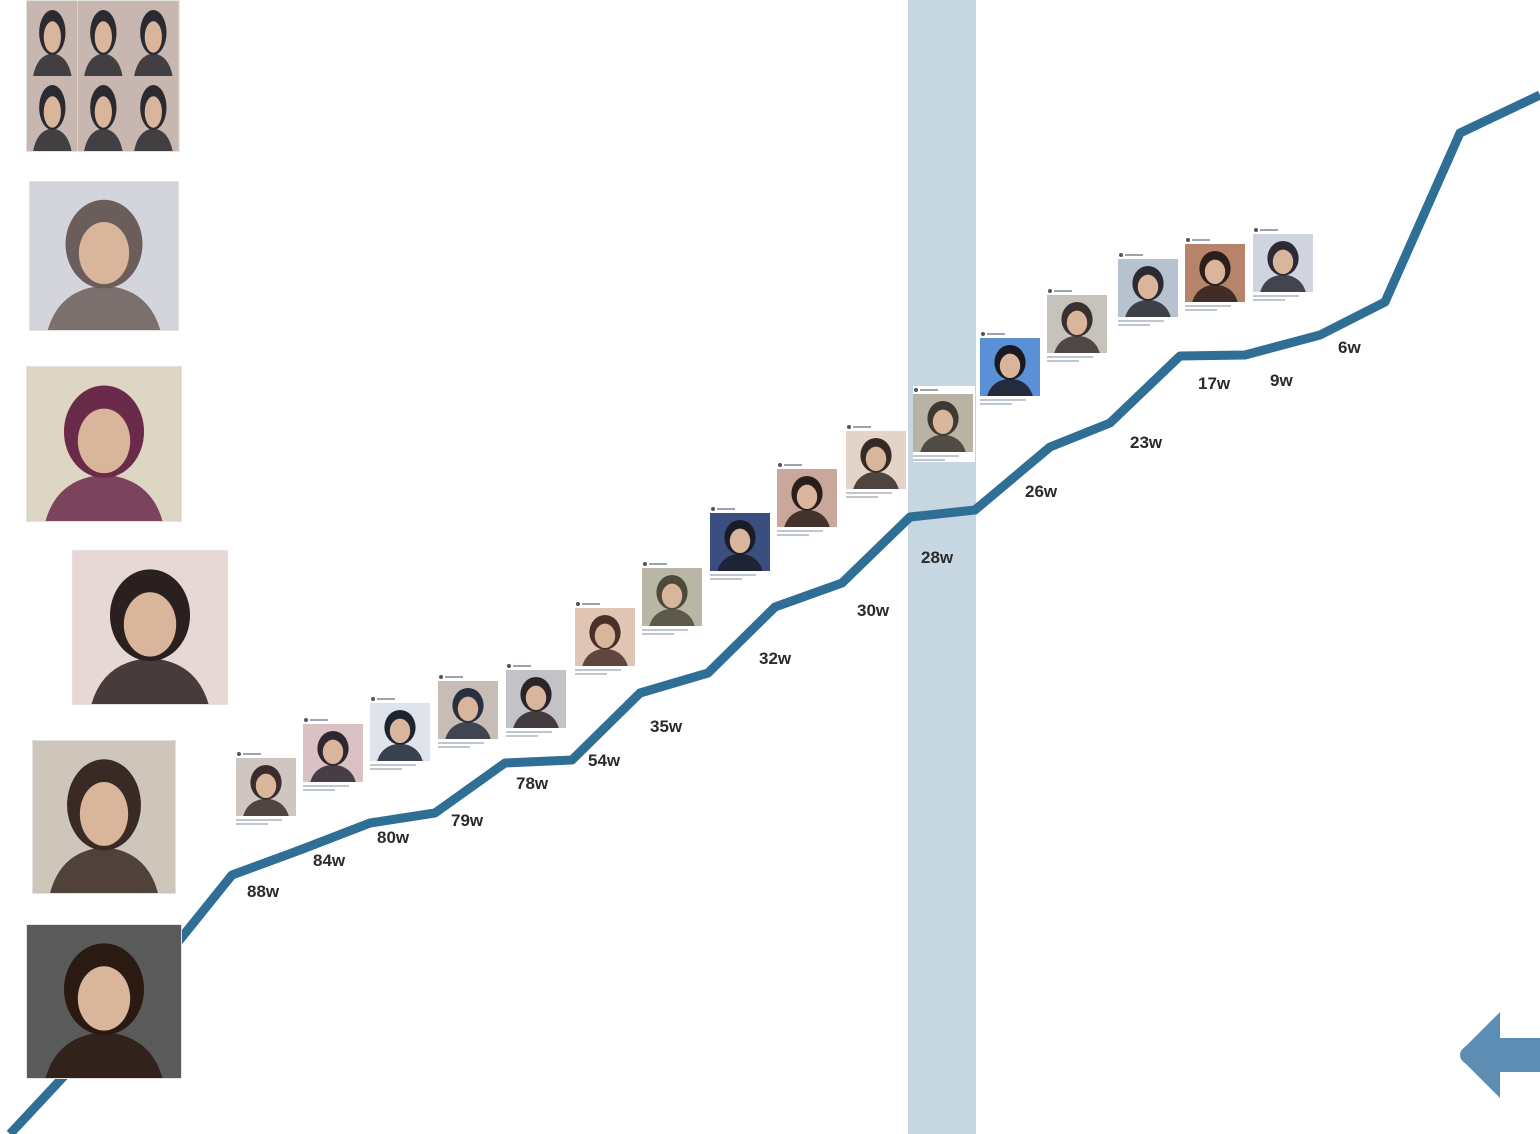 The width and height of the screenshot is (1540, 1134). I want to click on week-label: 78w, so click(532, 783).